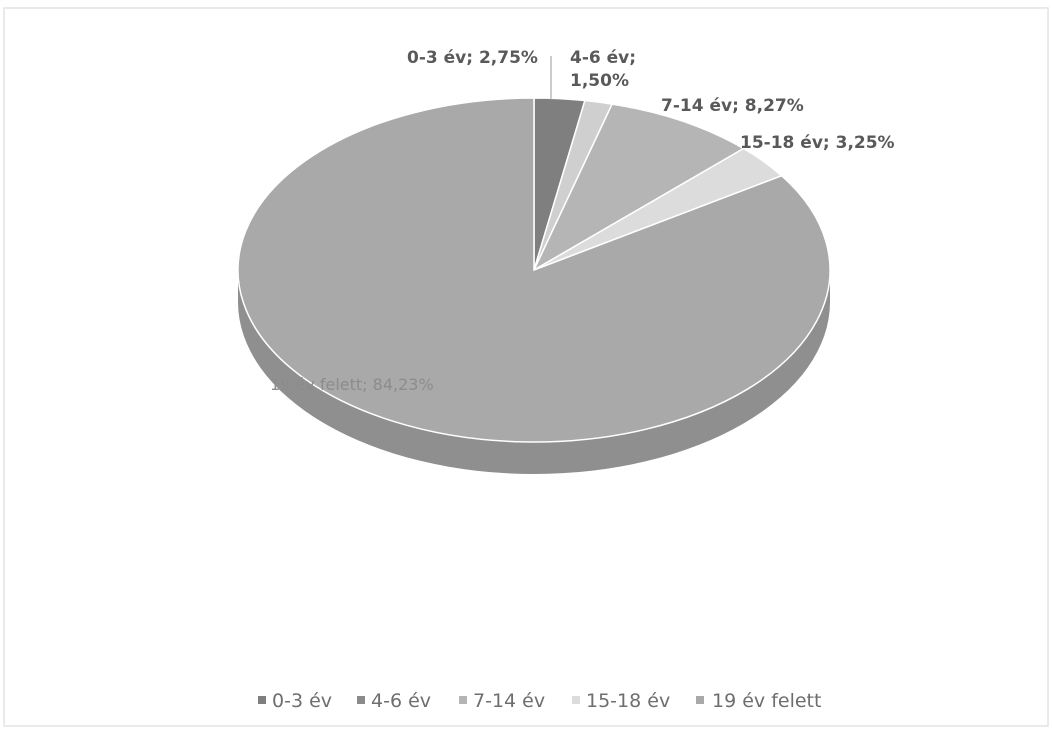 Image resolution: width=1052 pixels, height=732 pixels. What do you see at coordinates (732, 106) in the screenshot?
I see `data-label-7-14: 7-14 év; 8,27%` at bounding box center [732, 106].